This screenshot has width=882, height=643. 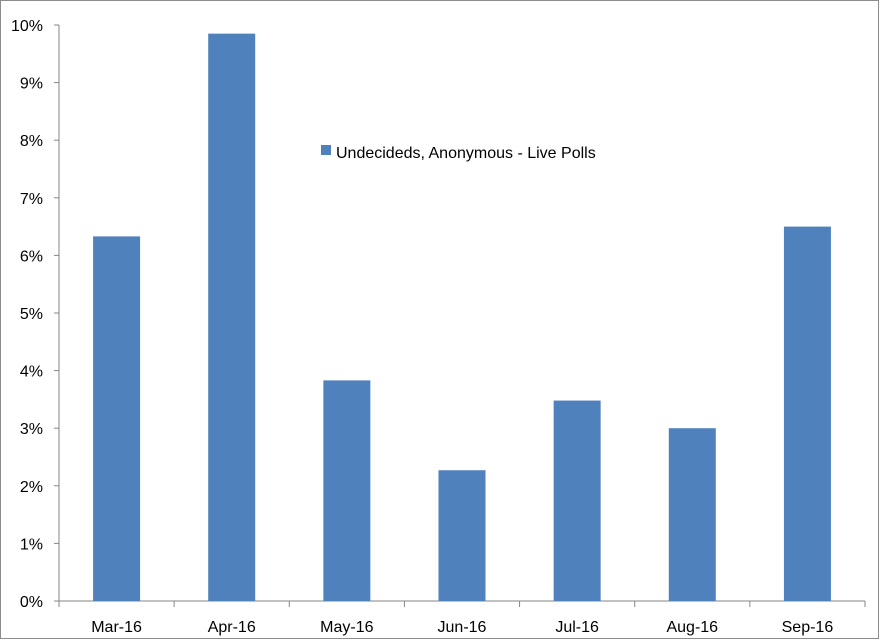 I want to click on legend-label: Undecideds, Anonymous - Live Polls, so click(x=466, y=153).